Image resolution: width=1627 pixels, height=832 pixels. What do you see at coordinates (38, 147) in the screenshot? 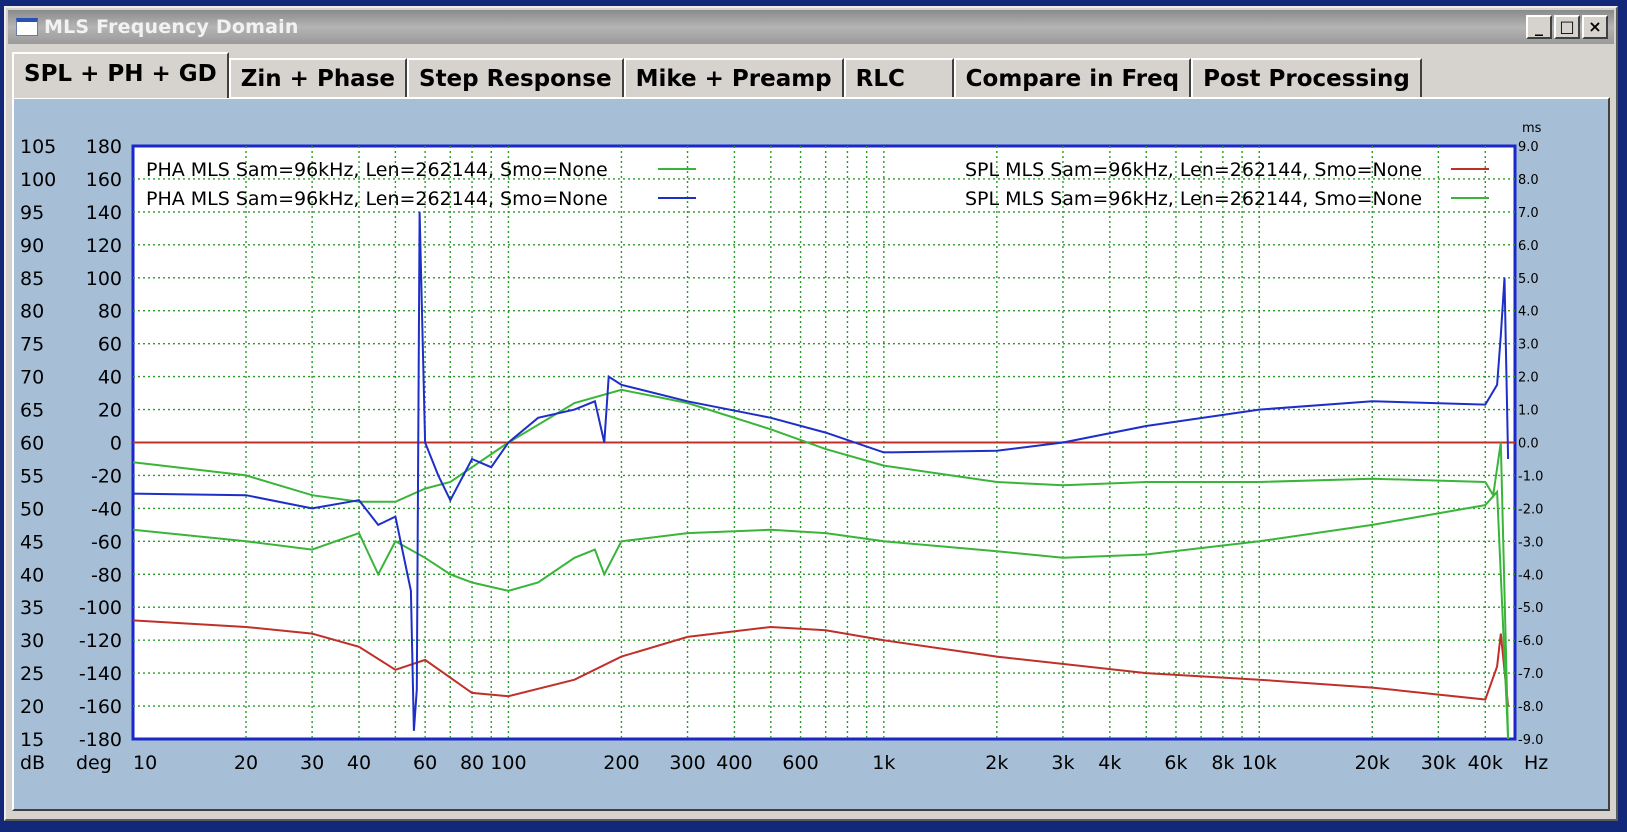
I see `spl-tick-label: 105` at bounding box center [38, 147].